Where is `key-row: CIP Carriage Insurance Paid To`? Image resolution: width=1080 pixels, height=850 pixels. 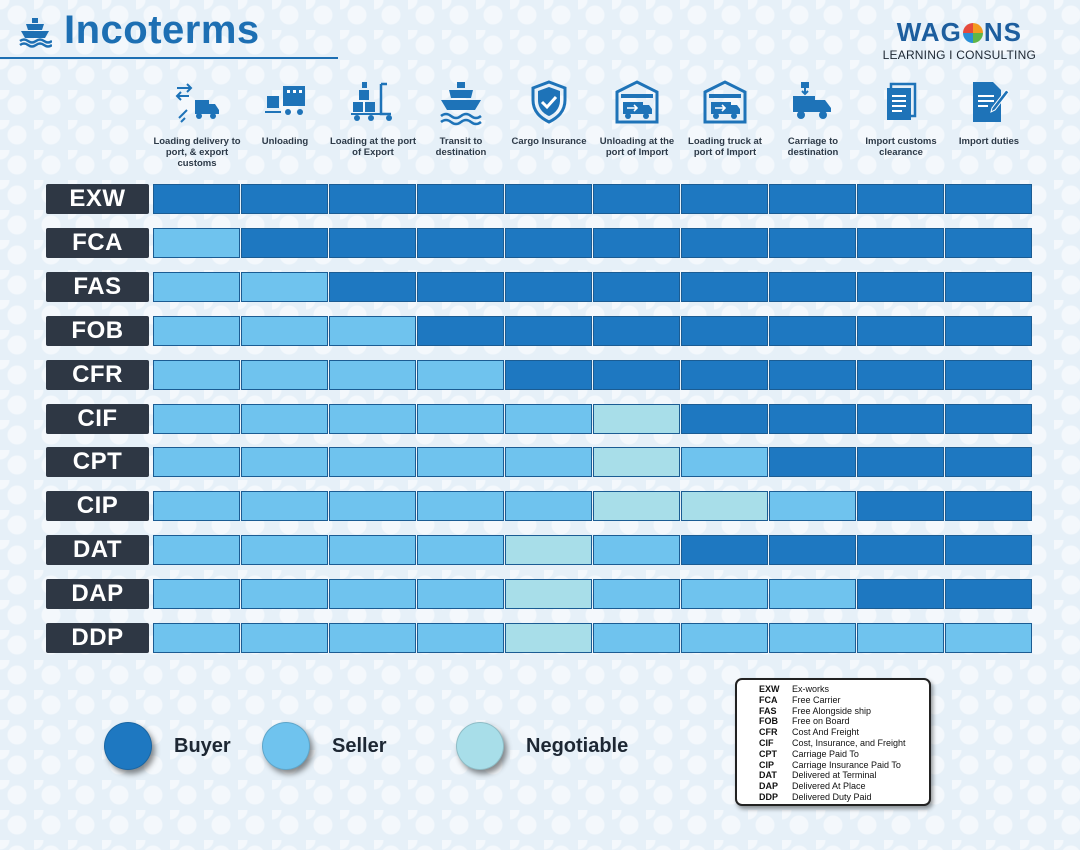
key-row: CIP Carriage Insurance Paid To is located at coordinates (844, 765).